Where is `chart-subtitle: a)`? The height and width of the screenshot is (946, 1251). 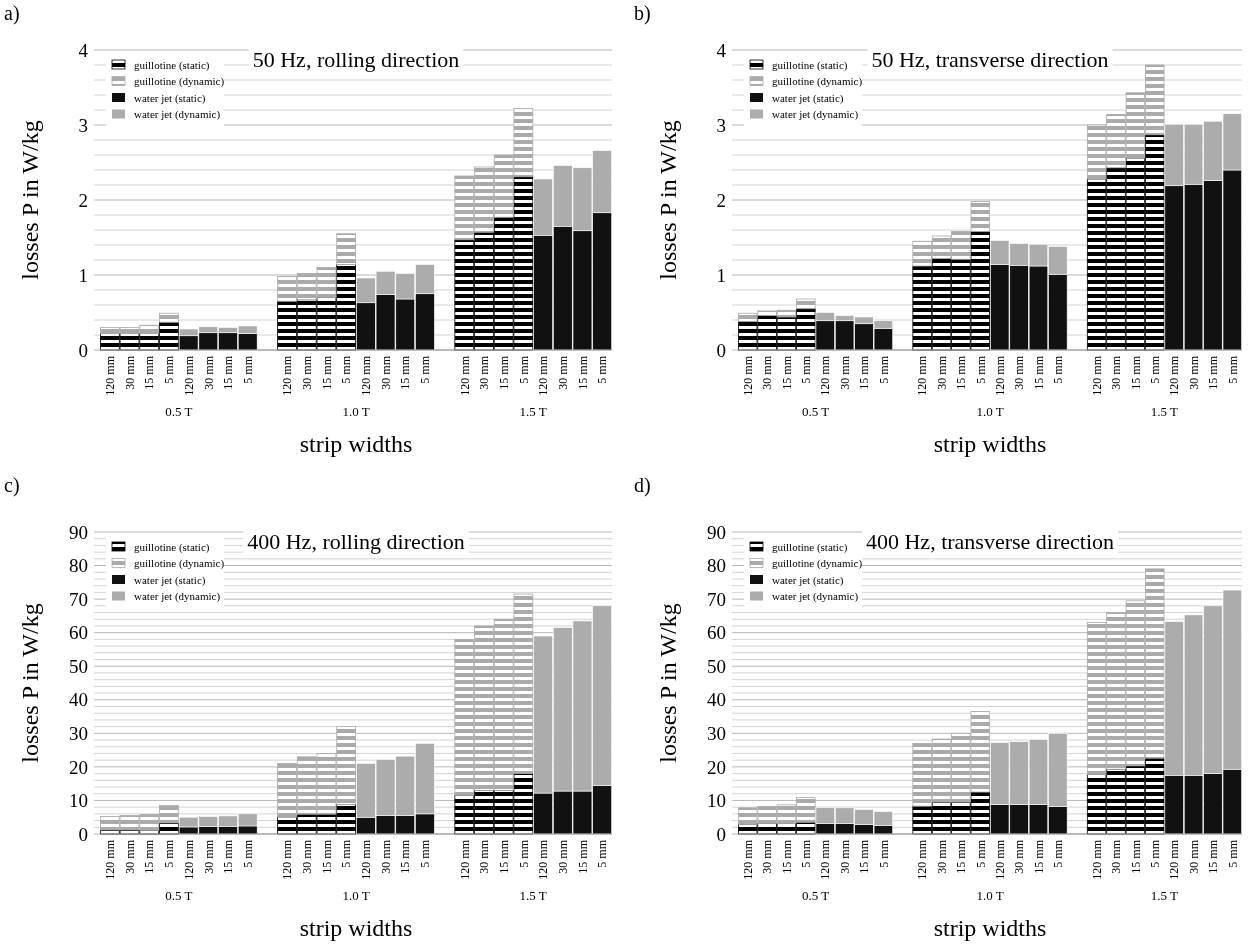
chart-subtitle: a) is located at coordinates (12, 13).